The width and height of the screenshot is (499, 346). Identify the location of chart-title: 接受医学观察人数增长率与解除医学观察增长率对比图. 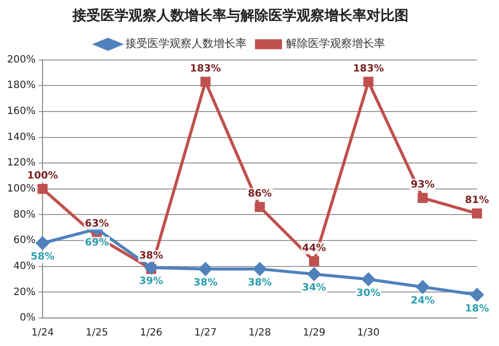
(240, 15).